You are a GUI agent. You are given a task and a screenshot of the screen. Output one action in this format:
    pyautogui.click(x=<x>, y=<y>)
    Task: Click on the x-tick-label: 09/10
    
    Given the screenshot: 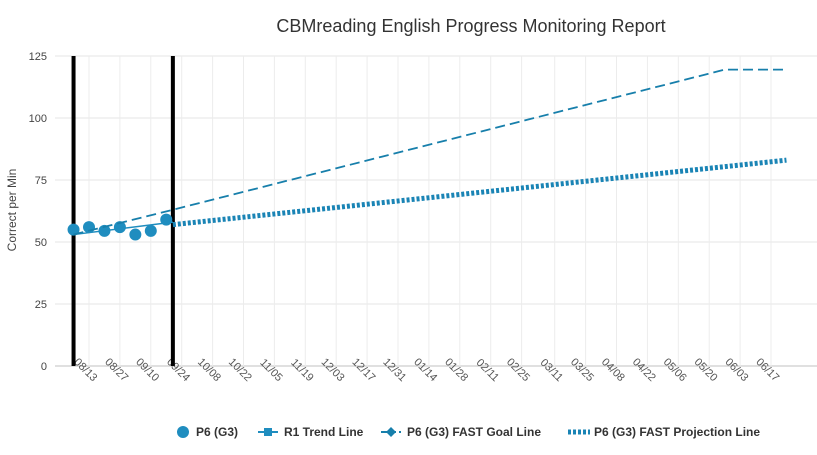 What is the action you would take?
    pyautogui.click(x=147, y=370)
    